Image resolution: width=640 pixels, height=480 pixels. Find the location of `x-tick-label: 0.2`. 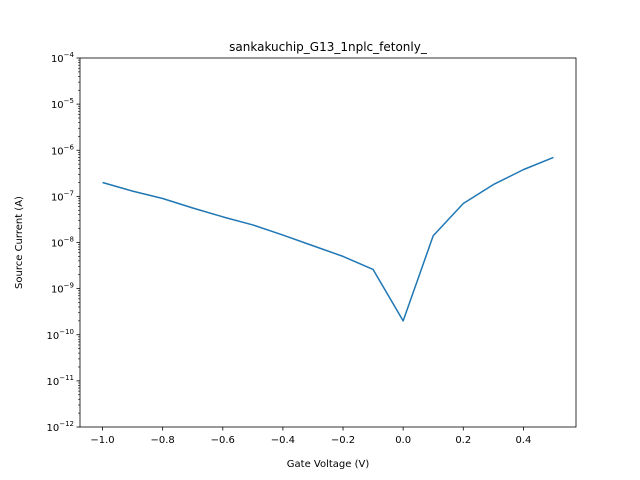

x-tick-label: 0.2 is located at coordinates (463, 440).